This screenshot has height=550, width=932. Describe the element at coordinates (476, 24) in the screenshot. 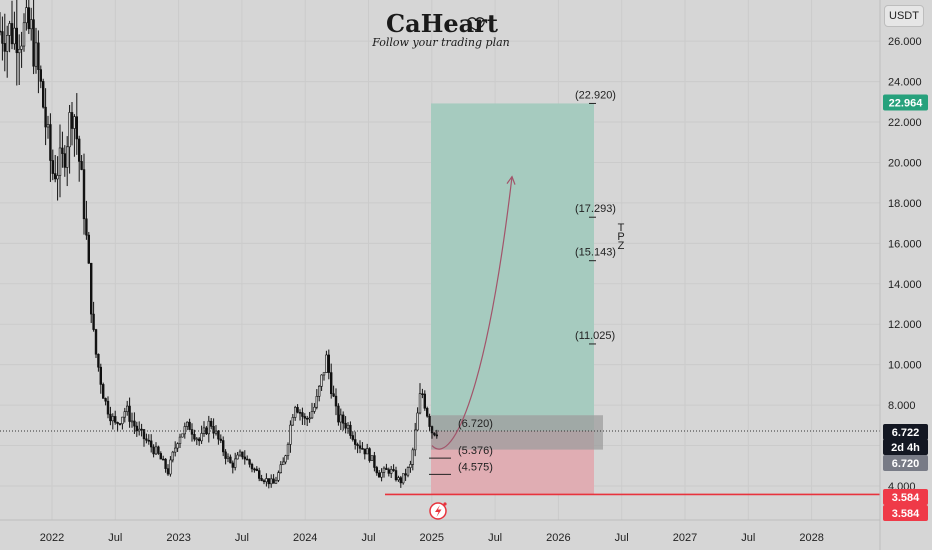

I see `heart-icon` at that location.